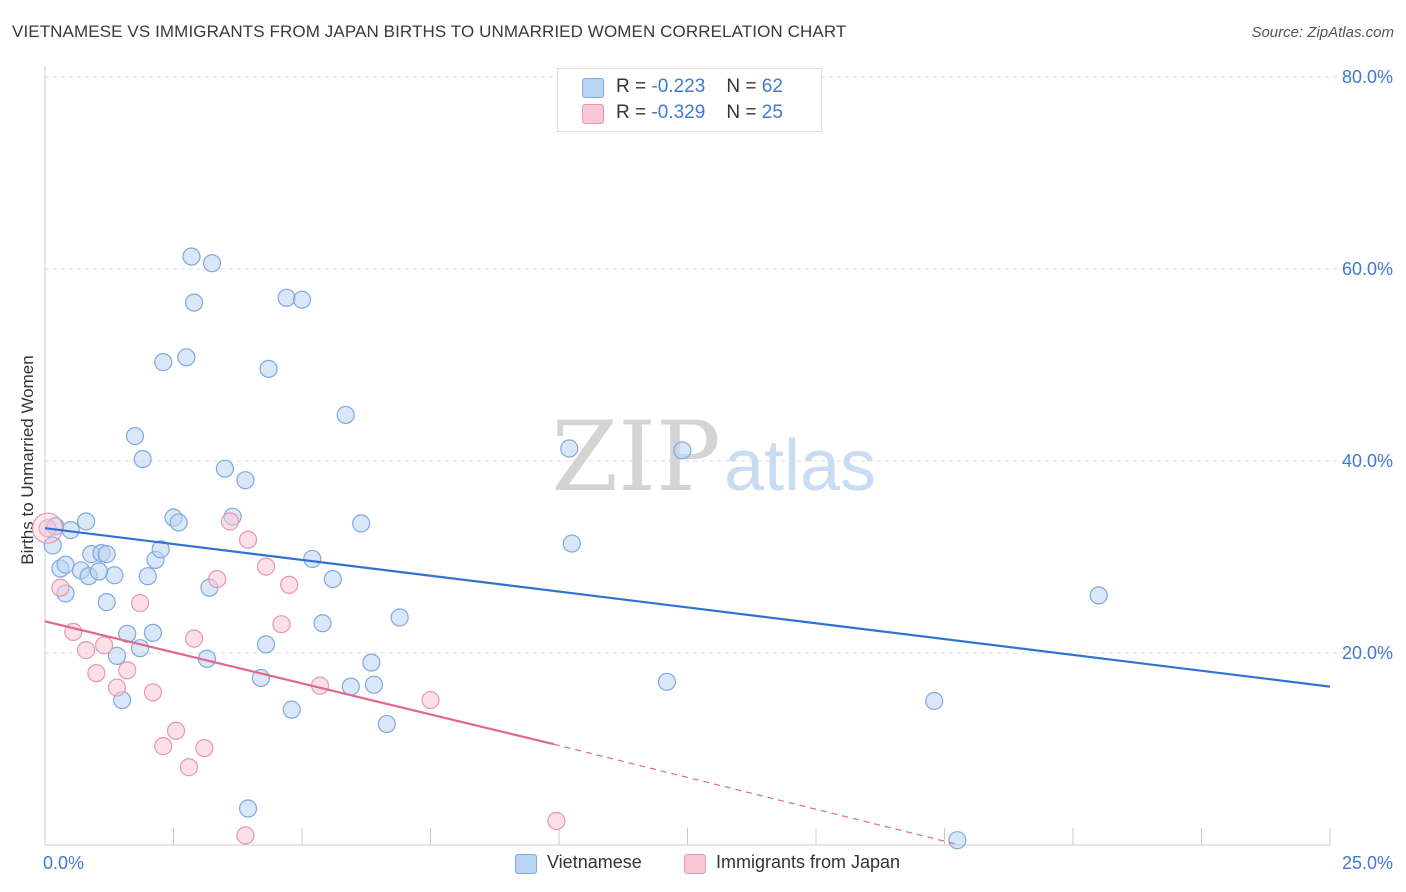  I want to click on x-tick-label-min: 0.0%, so click(63, 863).